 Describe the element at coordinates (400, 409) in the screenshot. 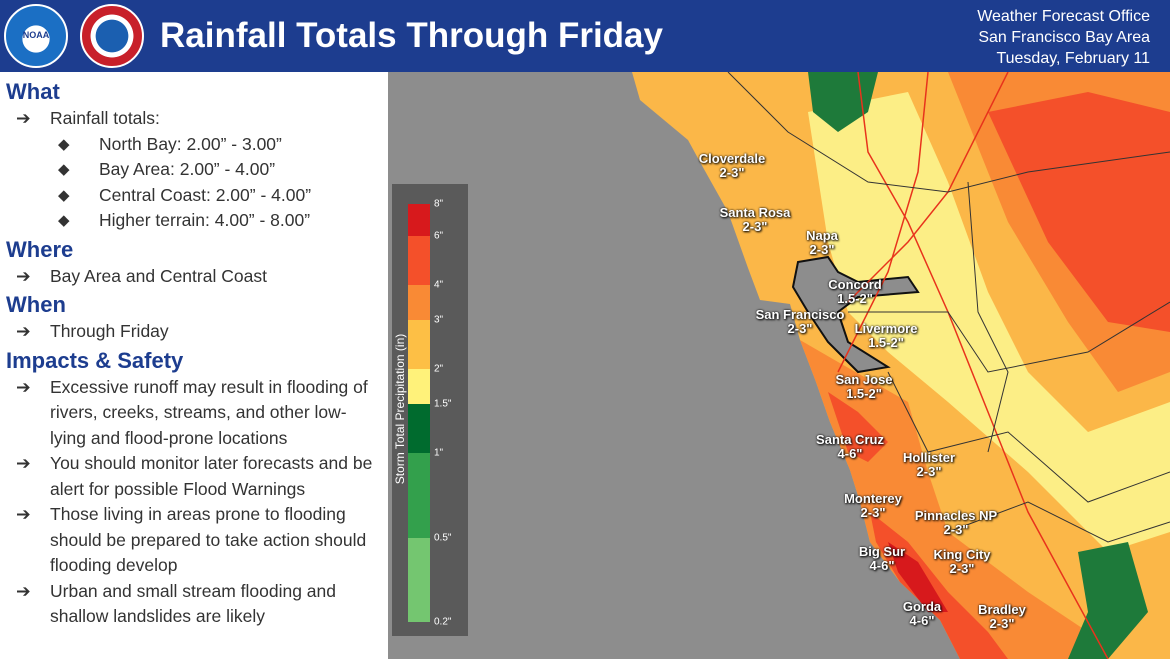

I see `legend-title: Storm Total Precipitation (in)` at that location.